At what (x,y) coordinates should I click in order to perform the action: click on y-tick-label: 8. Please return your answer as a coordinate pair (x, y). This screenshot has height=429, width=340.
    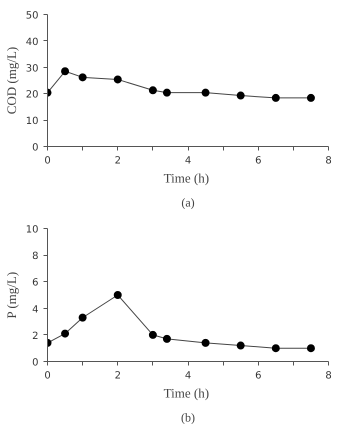
    Looking at the image, I should click on (35, 256).